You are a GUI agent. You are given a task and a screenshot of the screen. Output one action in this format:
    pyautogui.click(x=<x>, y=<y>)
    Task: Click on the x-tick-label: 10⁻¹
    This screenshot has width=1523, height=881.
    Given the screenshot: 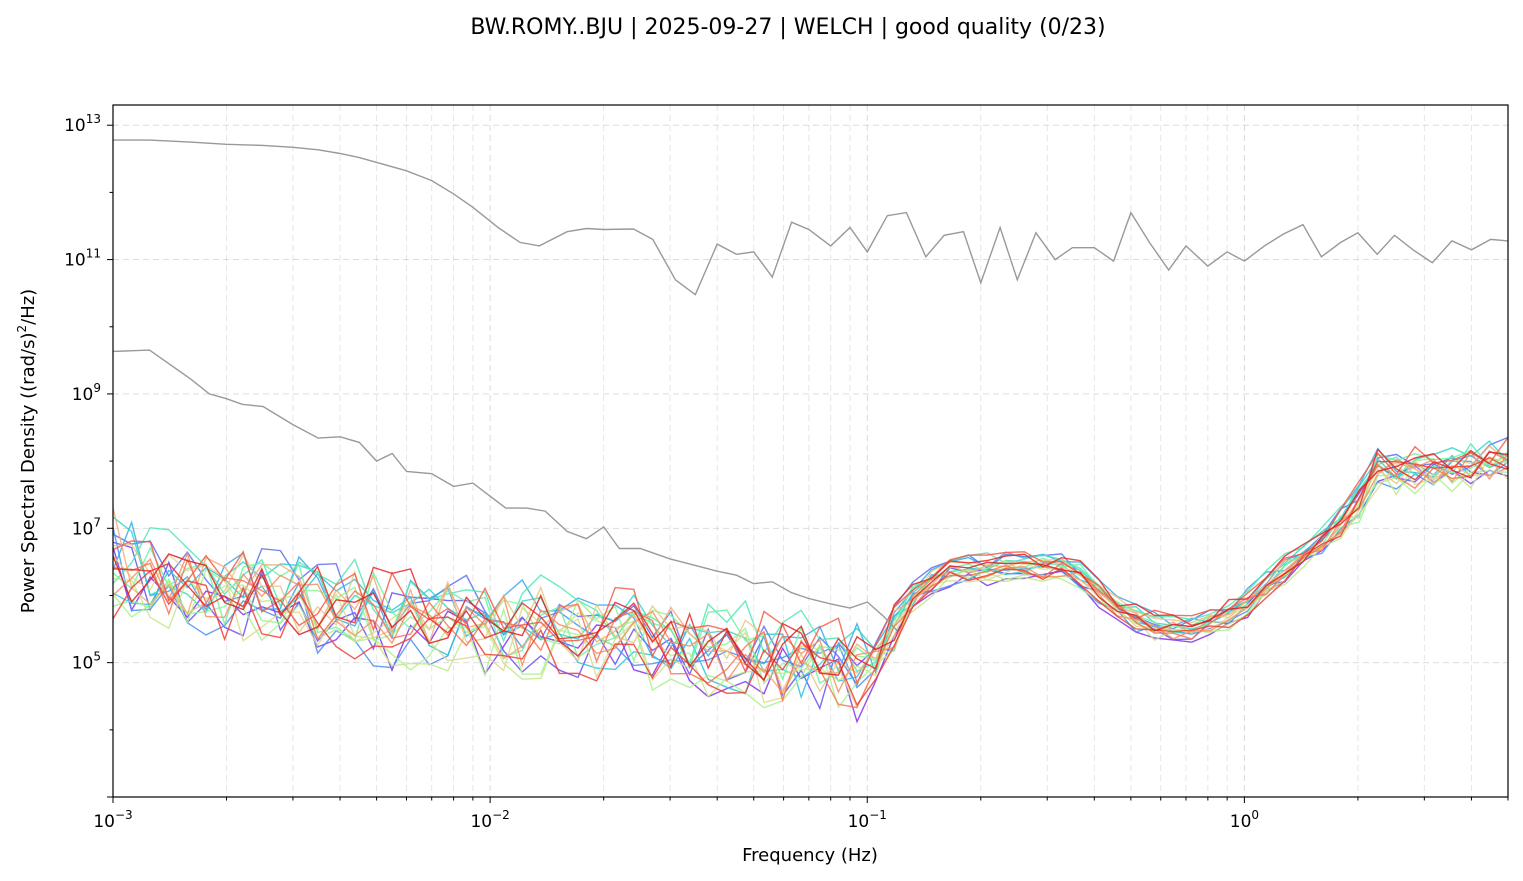 What is the action you would take?
    pyautogui.click(x=867, y=820)
    